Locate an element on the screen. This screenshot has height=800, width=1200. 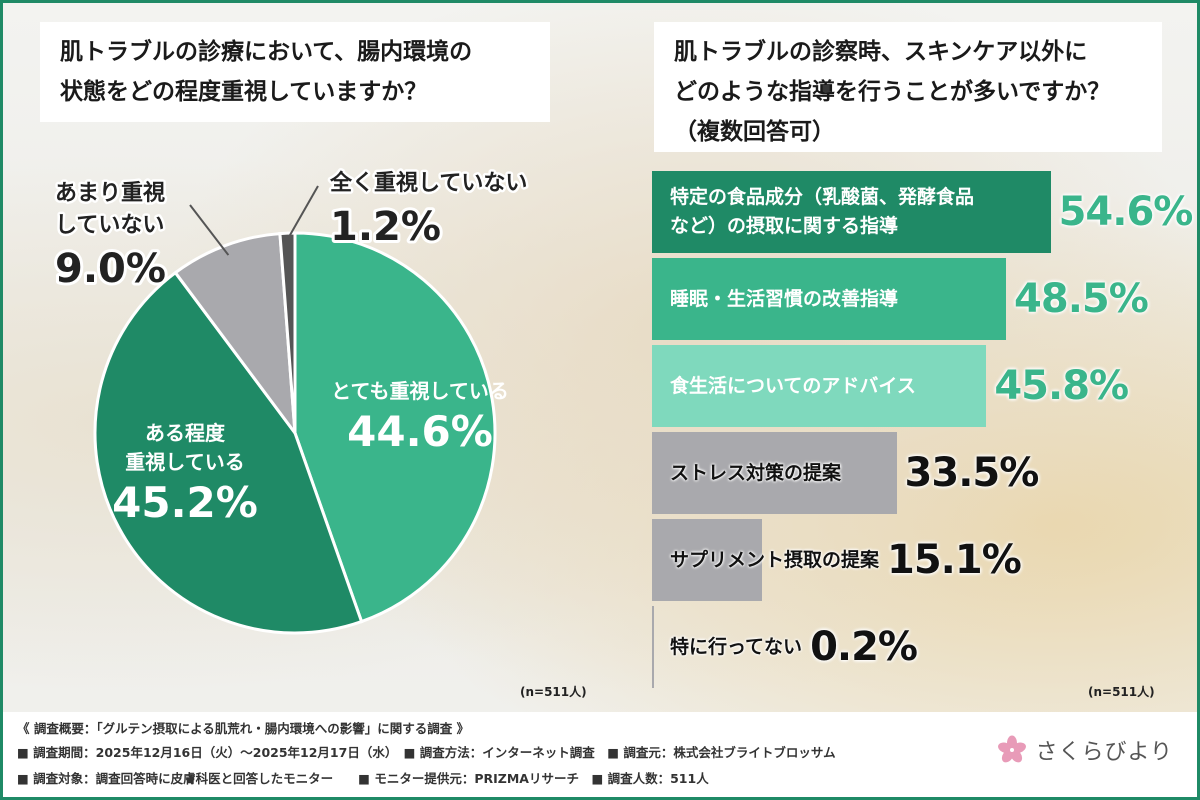
bar-label-4: サプリメント摂取の提案 is located at coordinates (774, 560).